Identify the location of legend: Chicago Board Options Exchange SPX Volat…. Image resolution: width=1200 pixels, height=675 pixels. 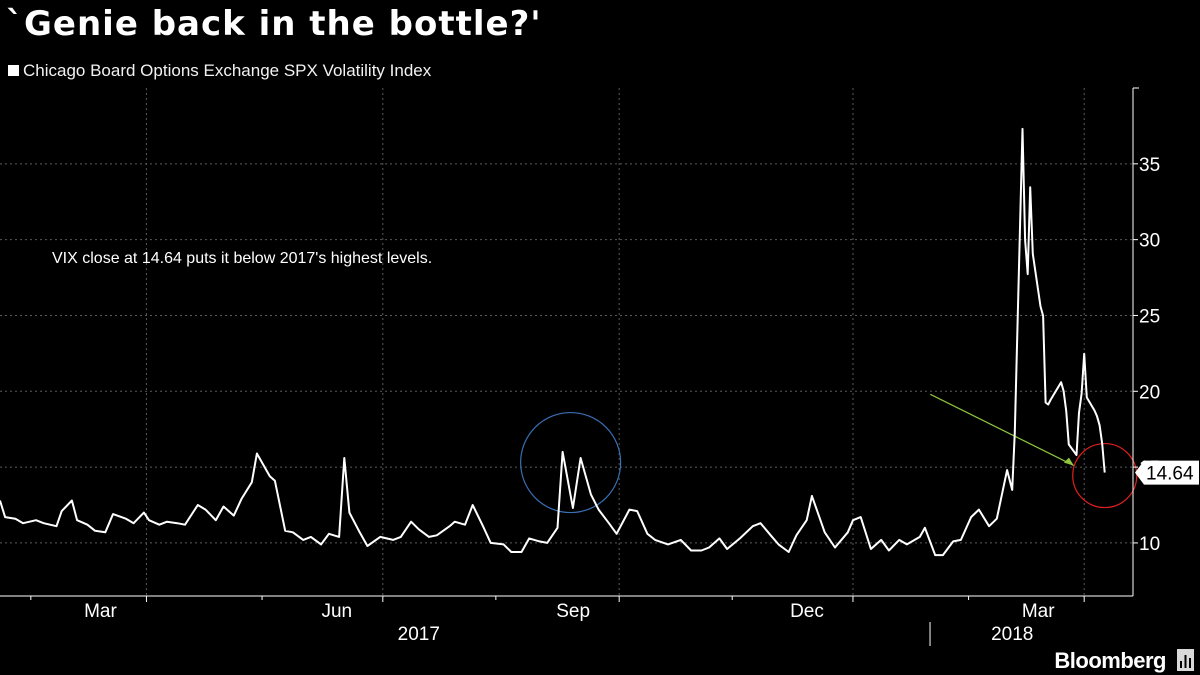
(219, 71).